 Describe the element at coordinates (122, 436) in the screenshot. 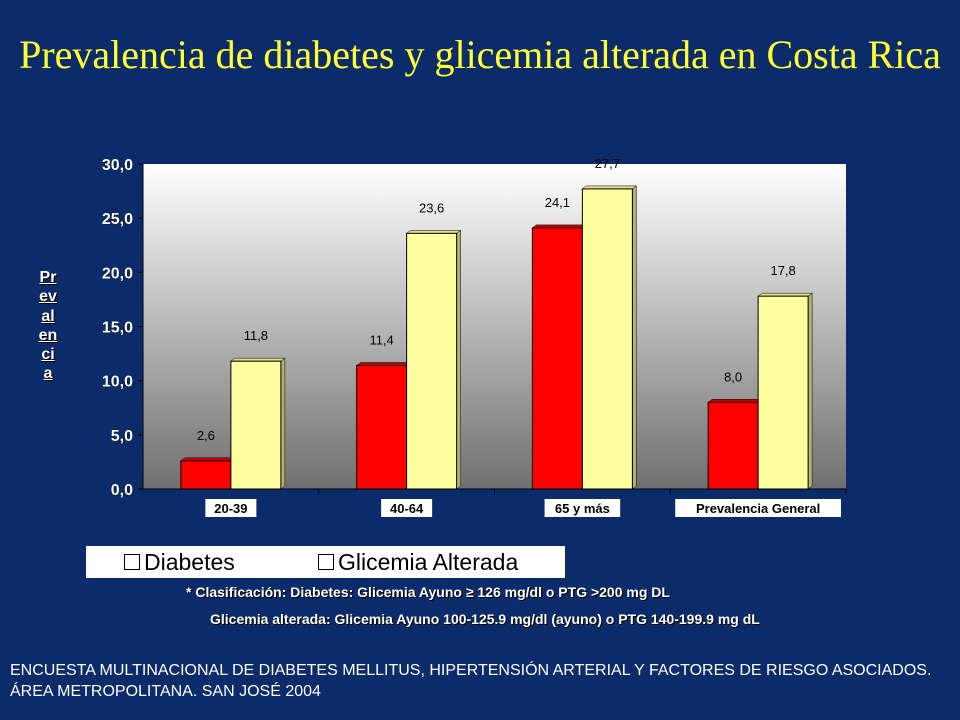

I see `y-tick-label: 5,0` at that location.